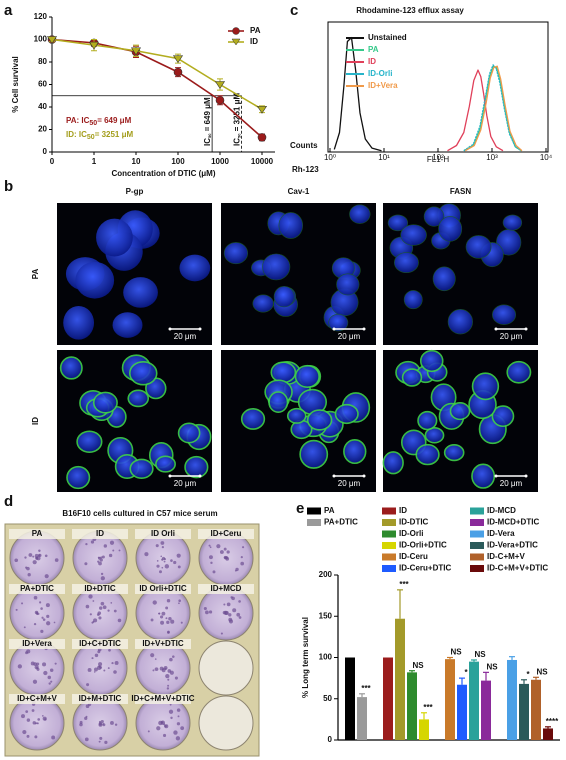 This screenshot has width=566, height=760. I want to click on legend-label: PA, so click(329, 510).